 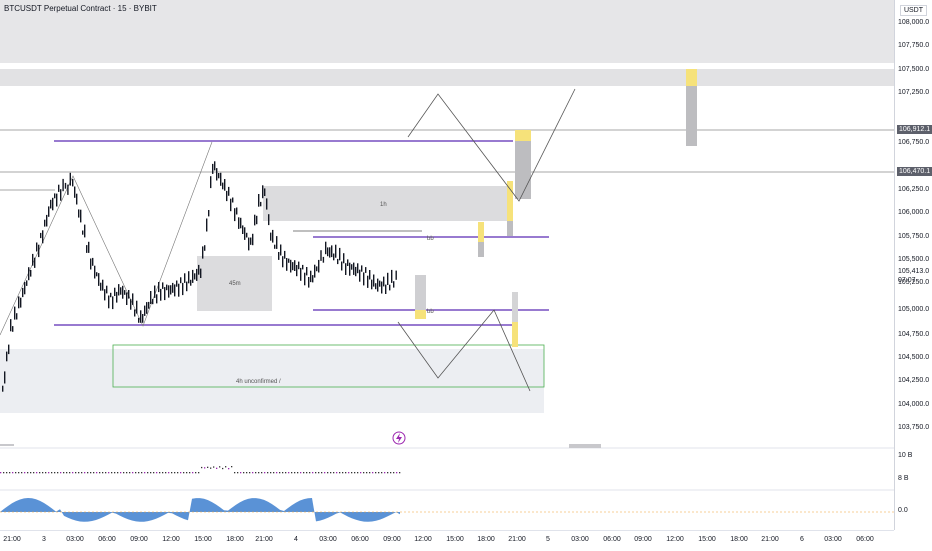 I want to click on currency-badge: USDT, so click(x=913, y=10).